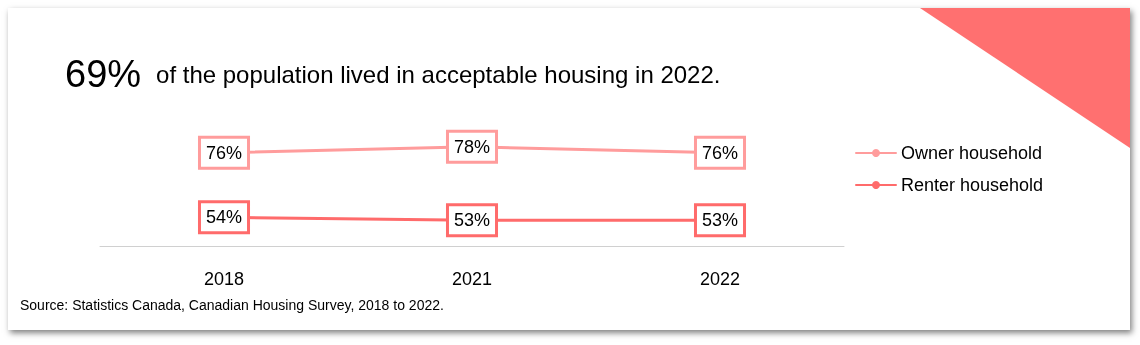  Describe the element at coordinates (224, 279) in the screenshot. I see `x-tick-label: 2018` at that location.